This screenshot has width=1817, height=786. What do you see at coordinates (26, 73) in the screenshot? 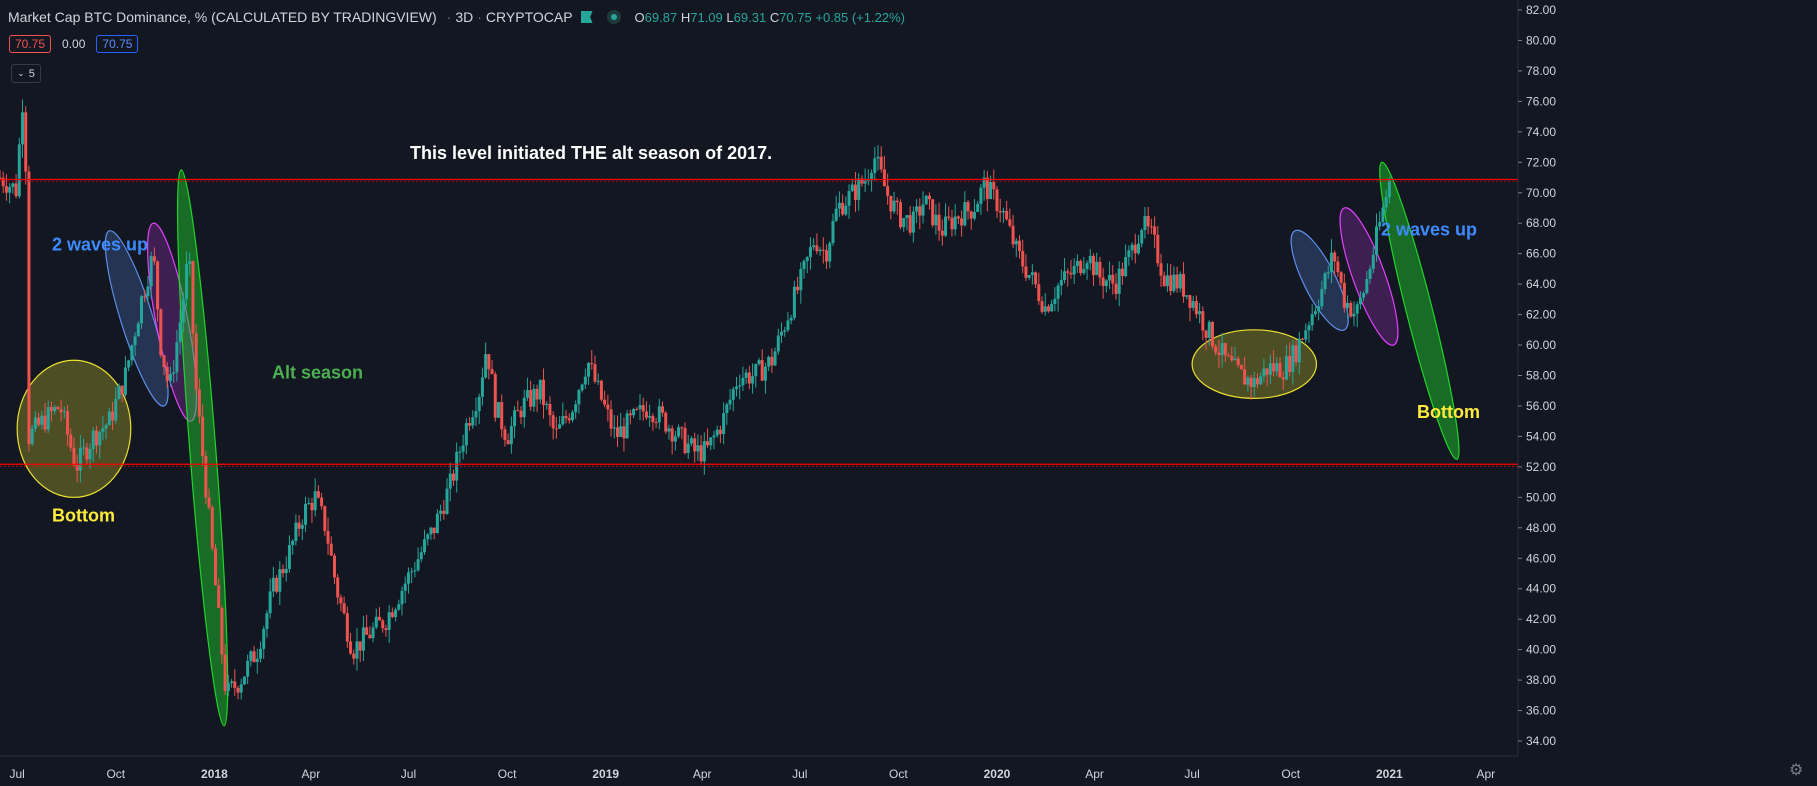
I see `collapse-indicators-button: ⌄ 5` at bounding box center [26, 73].